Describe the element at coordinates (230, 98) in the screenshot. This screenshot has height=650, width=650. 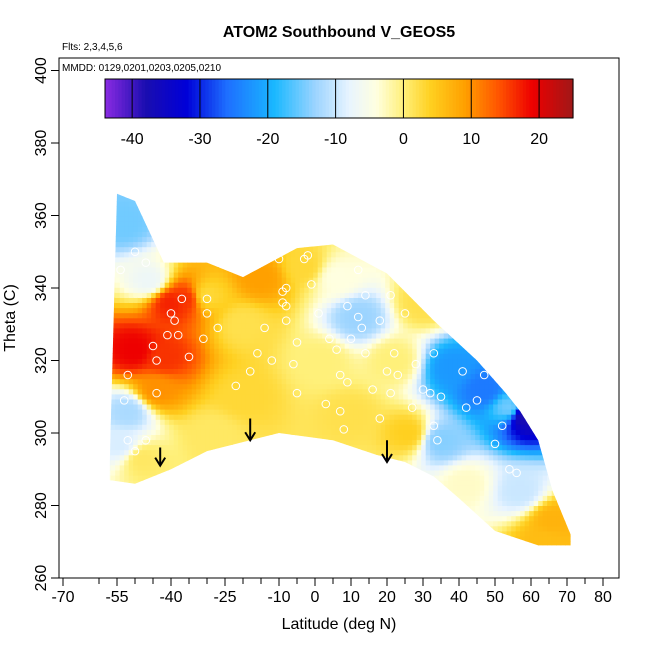
I see `colorbar-segment` at that location.